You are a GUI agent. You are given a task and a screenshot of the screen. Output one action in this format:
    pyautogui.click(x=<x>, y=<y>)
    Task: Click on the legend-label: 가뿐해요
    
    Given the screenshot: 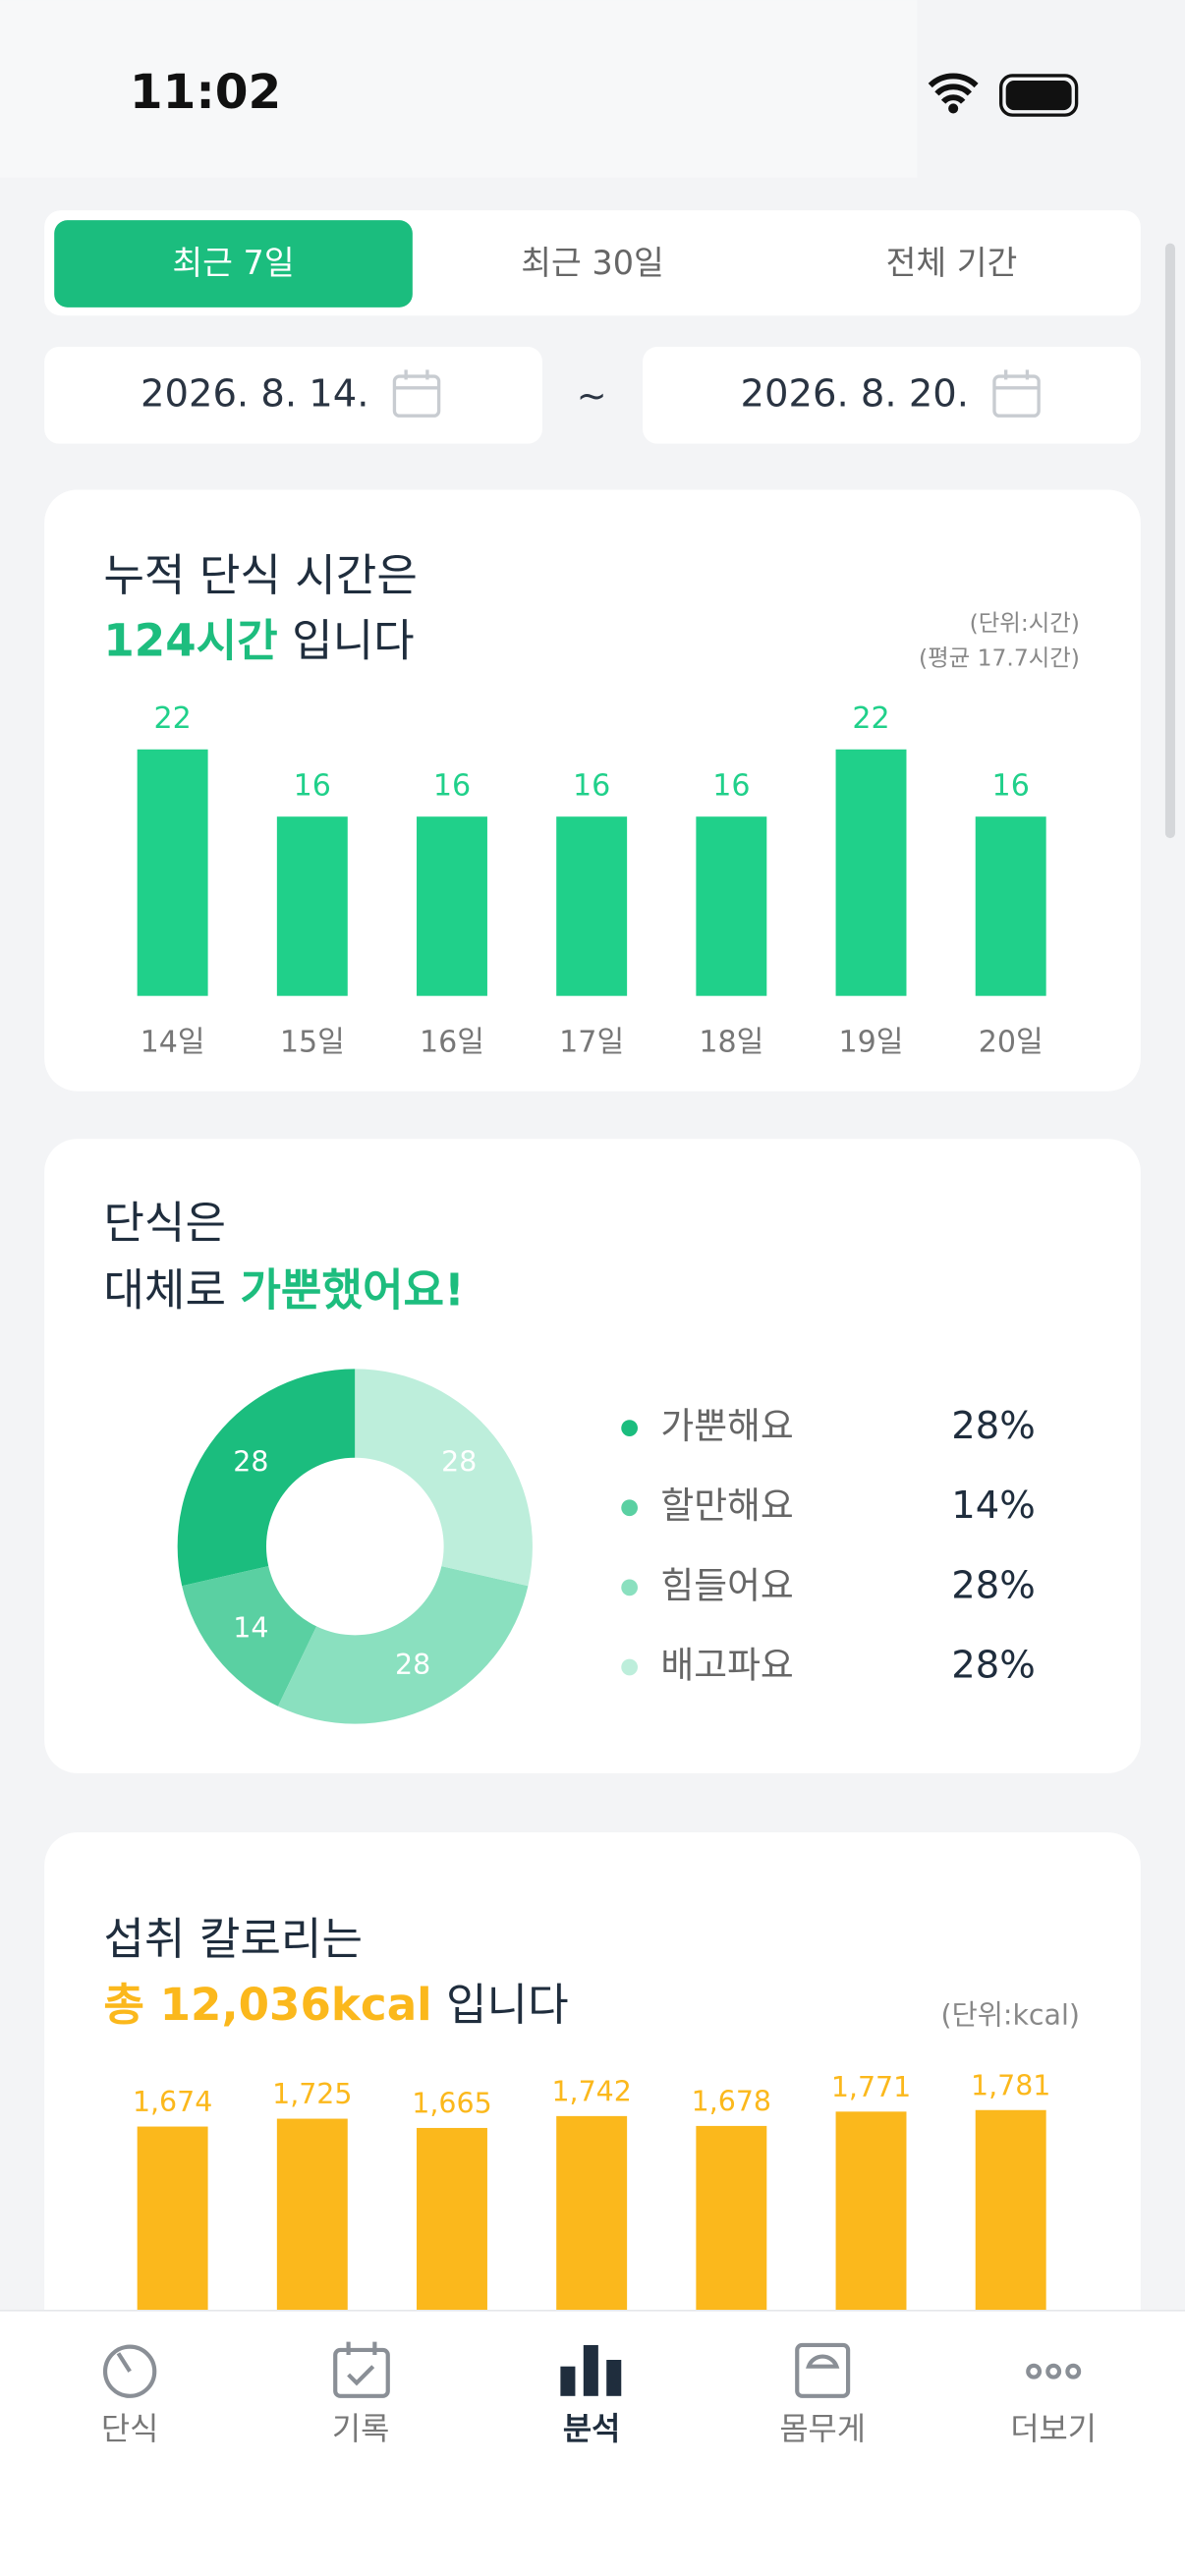 What is the action you would take?
    pyautogui.click(x=726, y=1426)
    